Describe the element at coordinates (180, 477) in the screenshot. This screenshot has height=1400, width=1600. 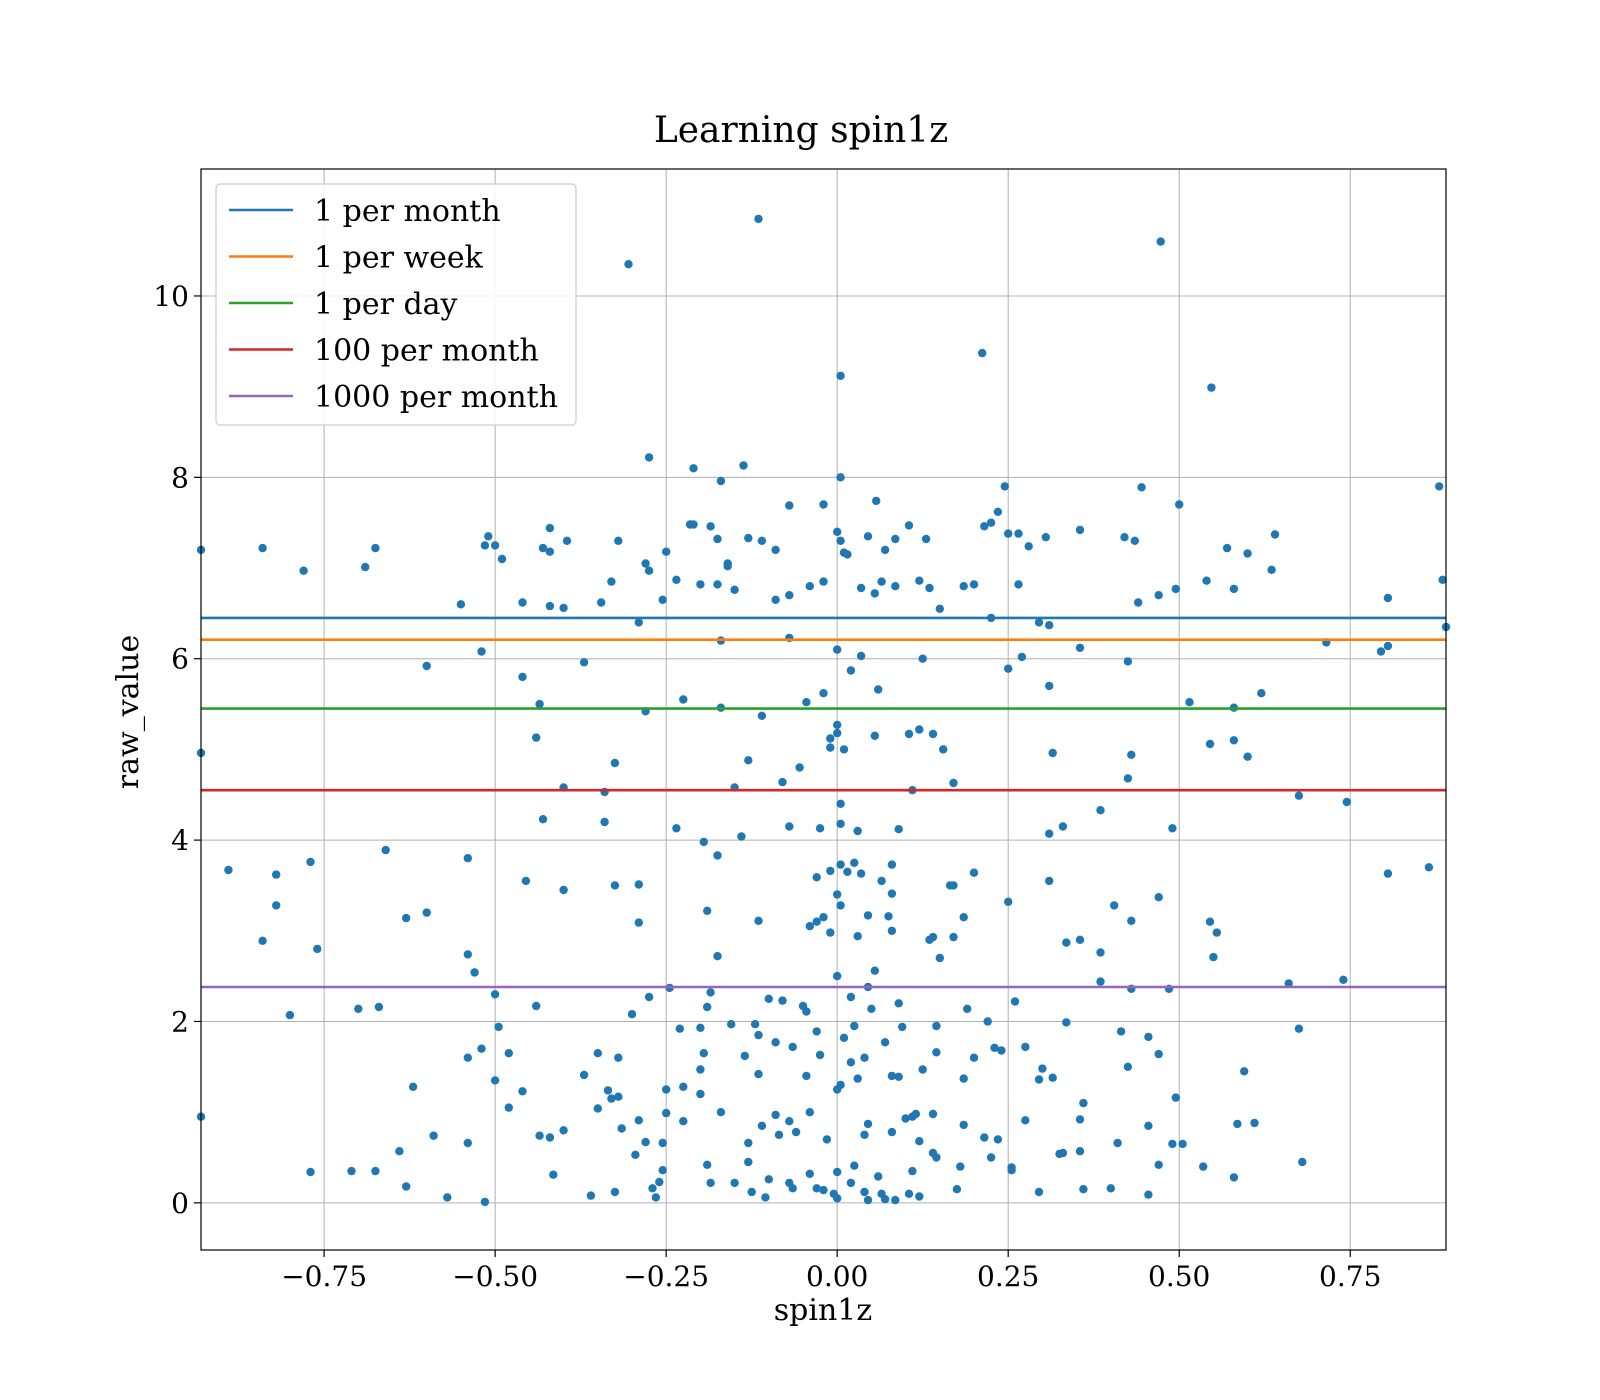
I see `y-tick-label: 8` at that location.